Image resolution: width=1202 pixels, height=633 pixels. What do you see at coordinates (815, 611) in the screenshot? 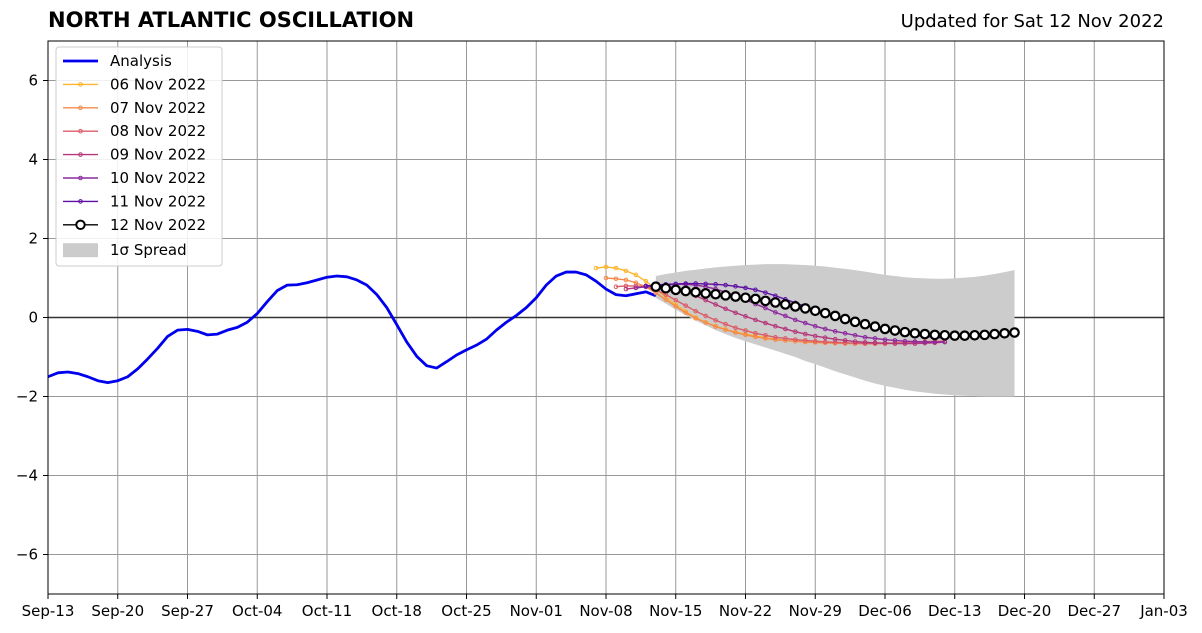
I see `x-tick-label: Nov-29` at bounding box center [815, 611].